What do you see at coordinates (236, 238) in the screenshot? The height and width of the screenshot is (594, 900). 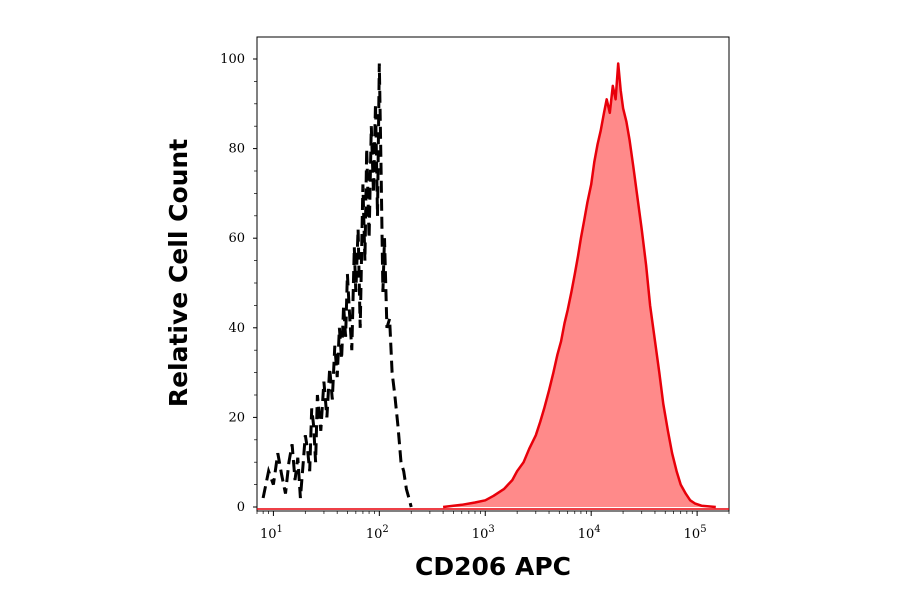 I see `y-tick-label: 60` at bounding box center [236, 238].